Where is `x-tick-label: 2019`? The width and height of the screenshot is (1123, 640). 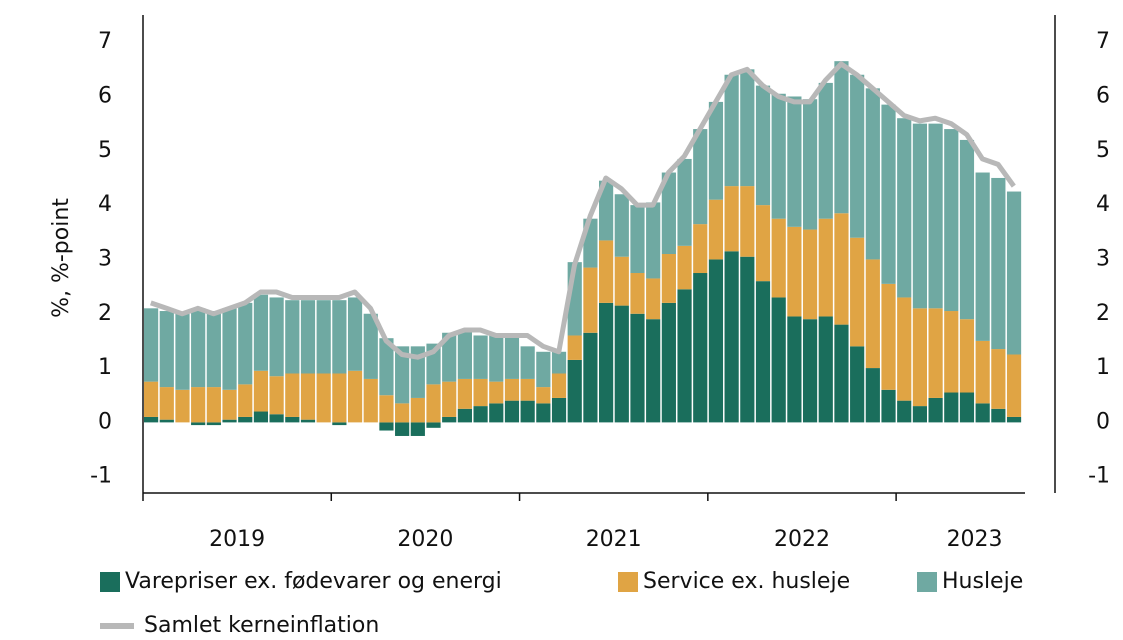 x-tick-label: 2019 is located at coordinates (237, 539).